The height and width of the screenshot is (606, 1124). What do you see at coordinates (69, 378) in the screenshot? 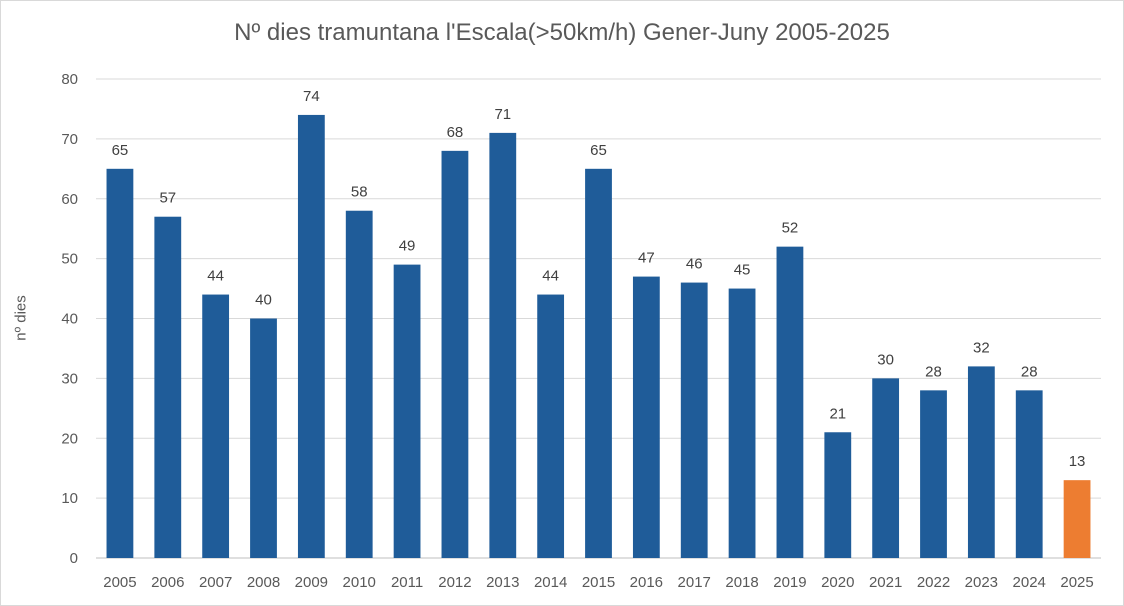
I see `y-tick-label: 30` at bounding box center [69, 378].